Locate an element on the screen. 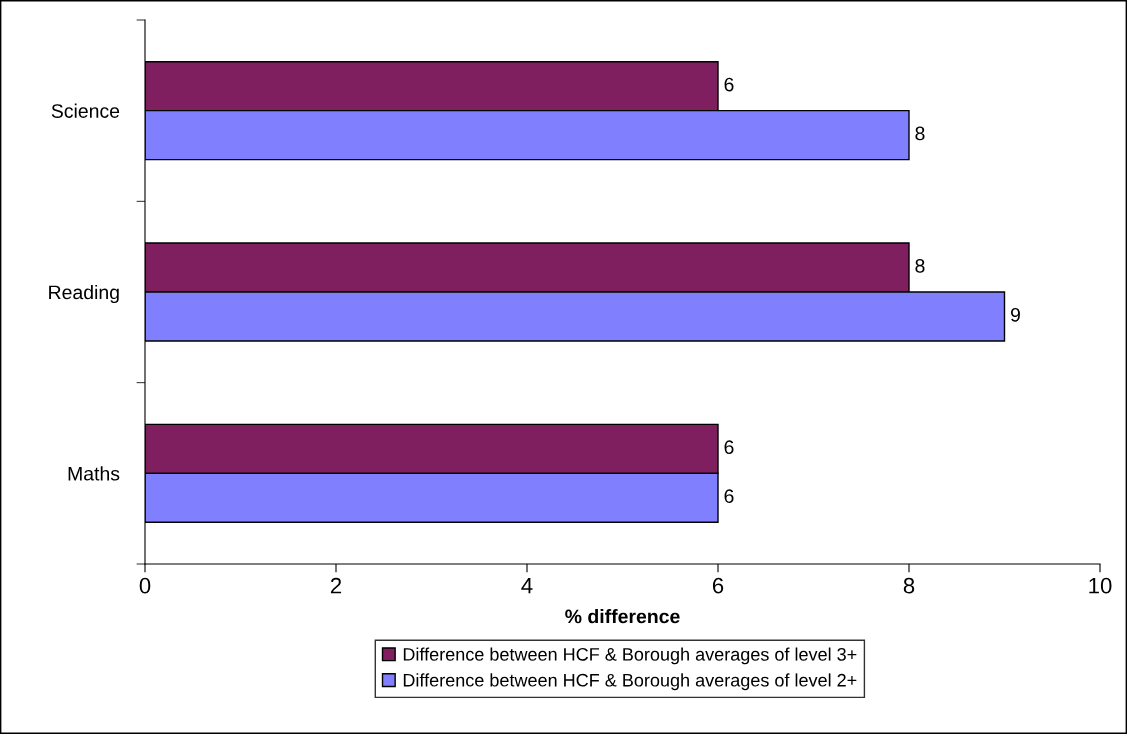 This screenshot has height=734, width=1127. x-tick-label: 4 is located at coordinates (527, 586).